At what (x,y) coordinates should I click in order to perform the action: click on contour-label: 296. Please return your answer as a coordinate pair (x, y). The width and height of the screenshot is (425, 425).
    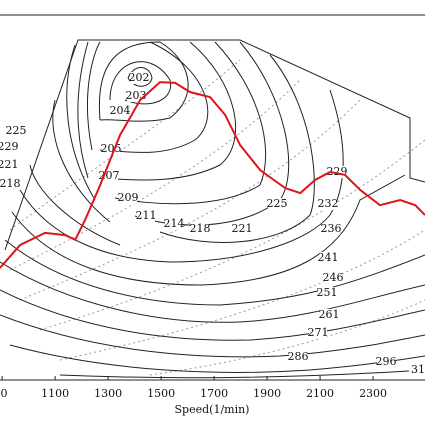
    Looking at the image, I should click on (386, 361).